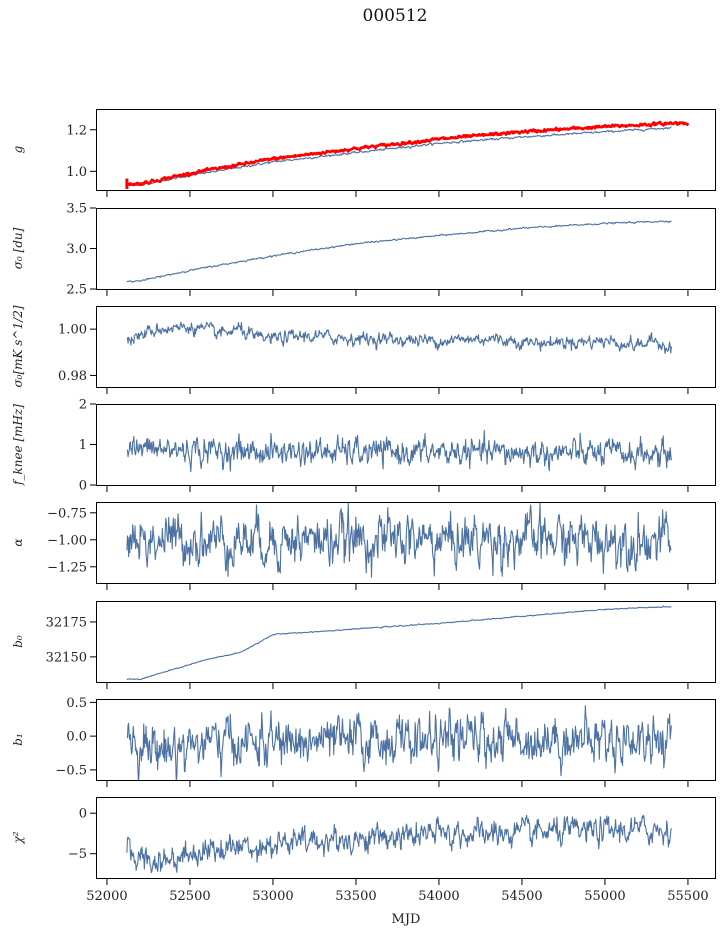  I want to click on y-tick-label: −5, so click(77, 854).